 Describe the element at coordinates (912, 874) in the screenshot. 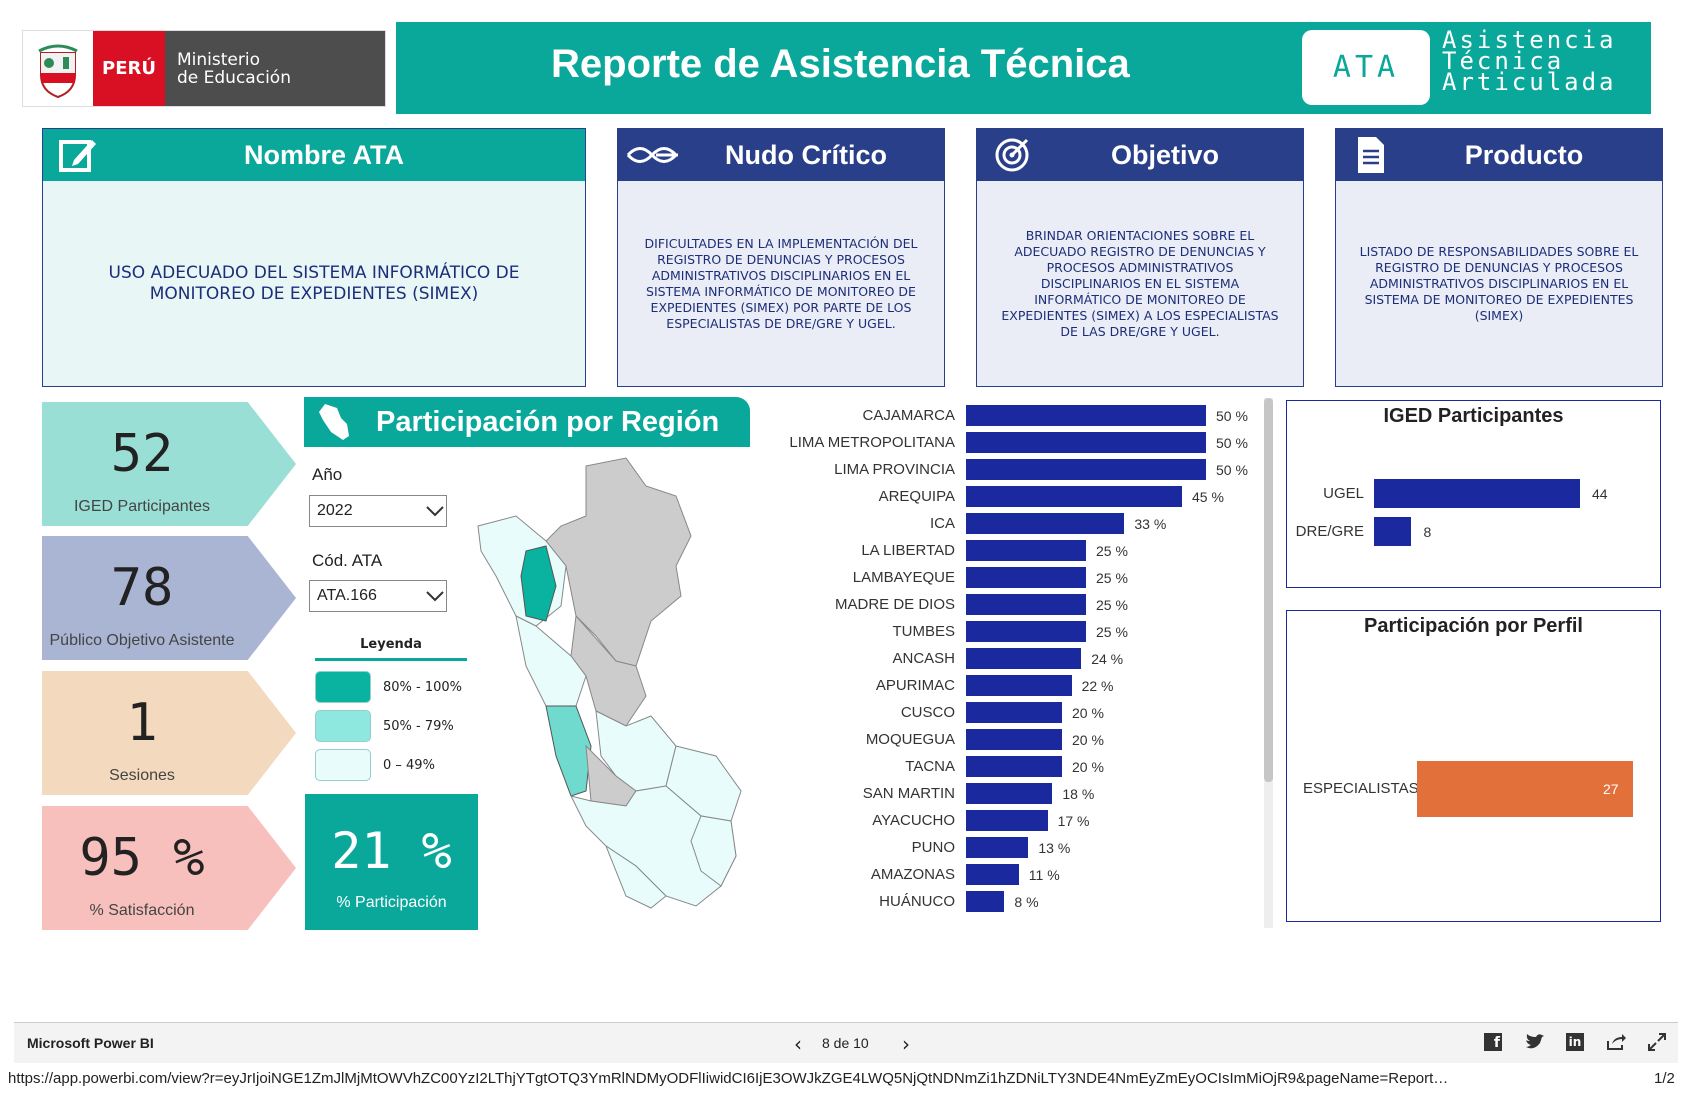

I see `region-bar-label: AMAZONAS` at that location.